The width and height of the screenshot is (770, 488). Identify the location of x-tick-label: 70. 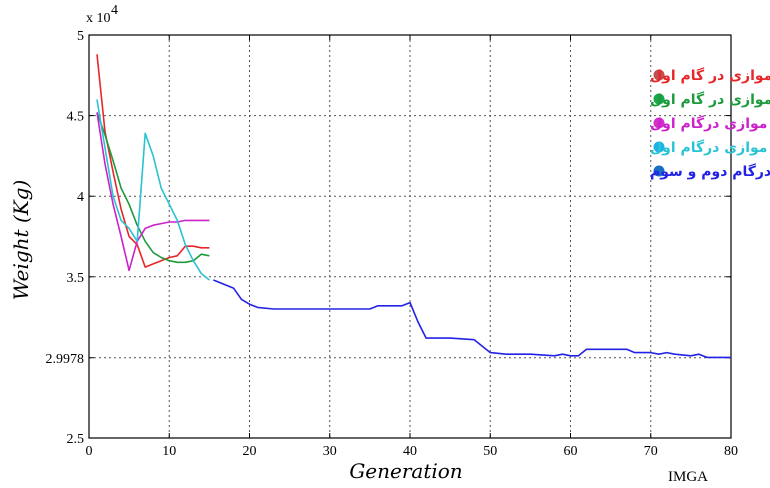
(651, 451).